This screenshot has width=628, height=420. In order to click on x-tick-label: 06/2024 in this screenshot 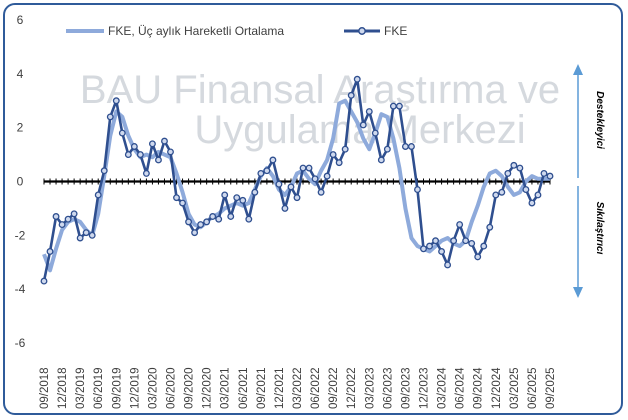, I will do `click(461, 388)`.